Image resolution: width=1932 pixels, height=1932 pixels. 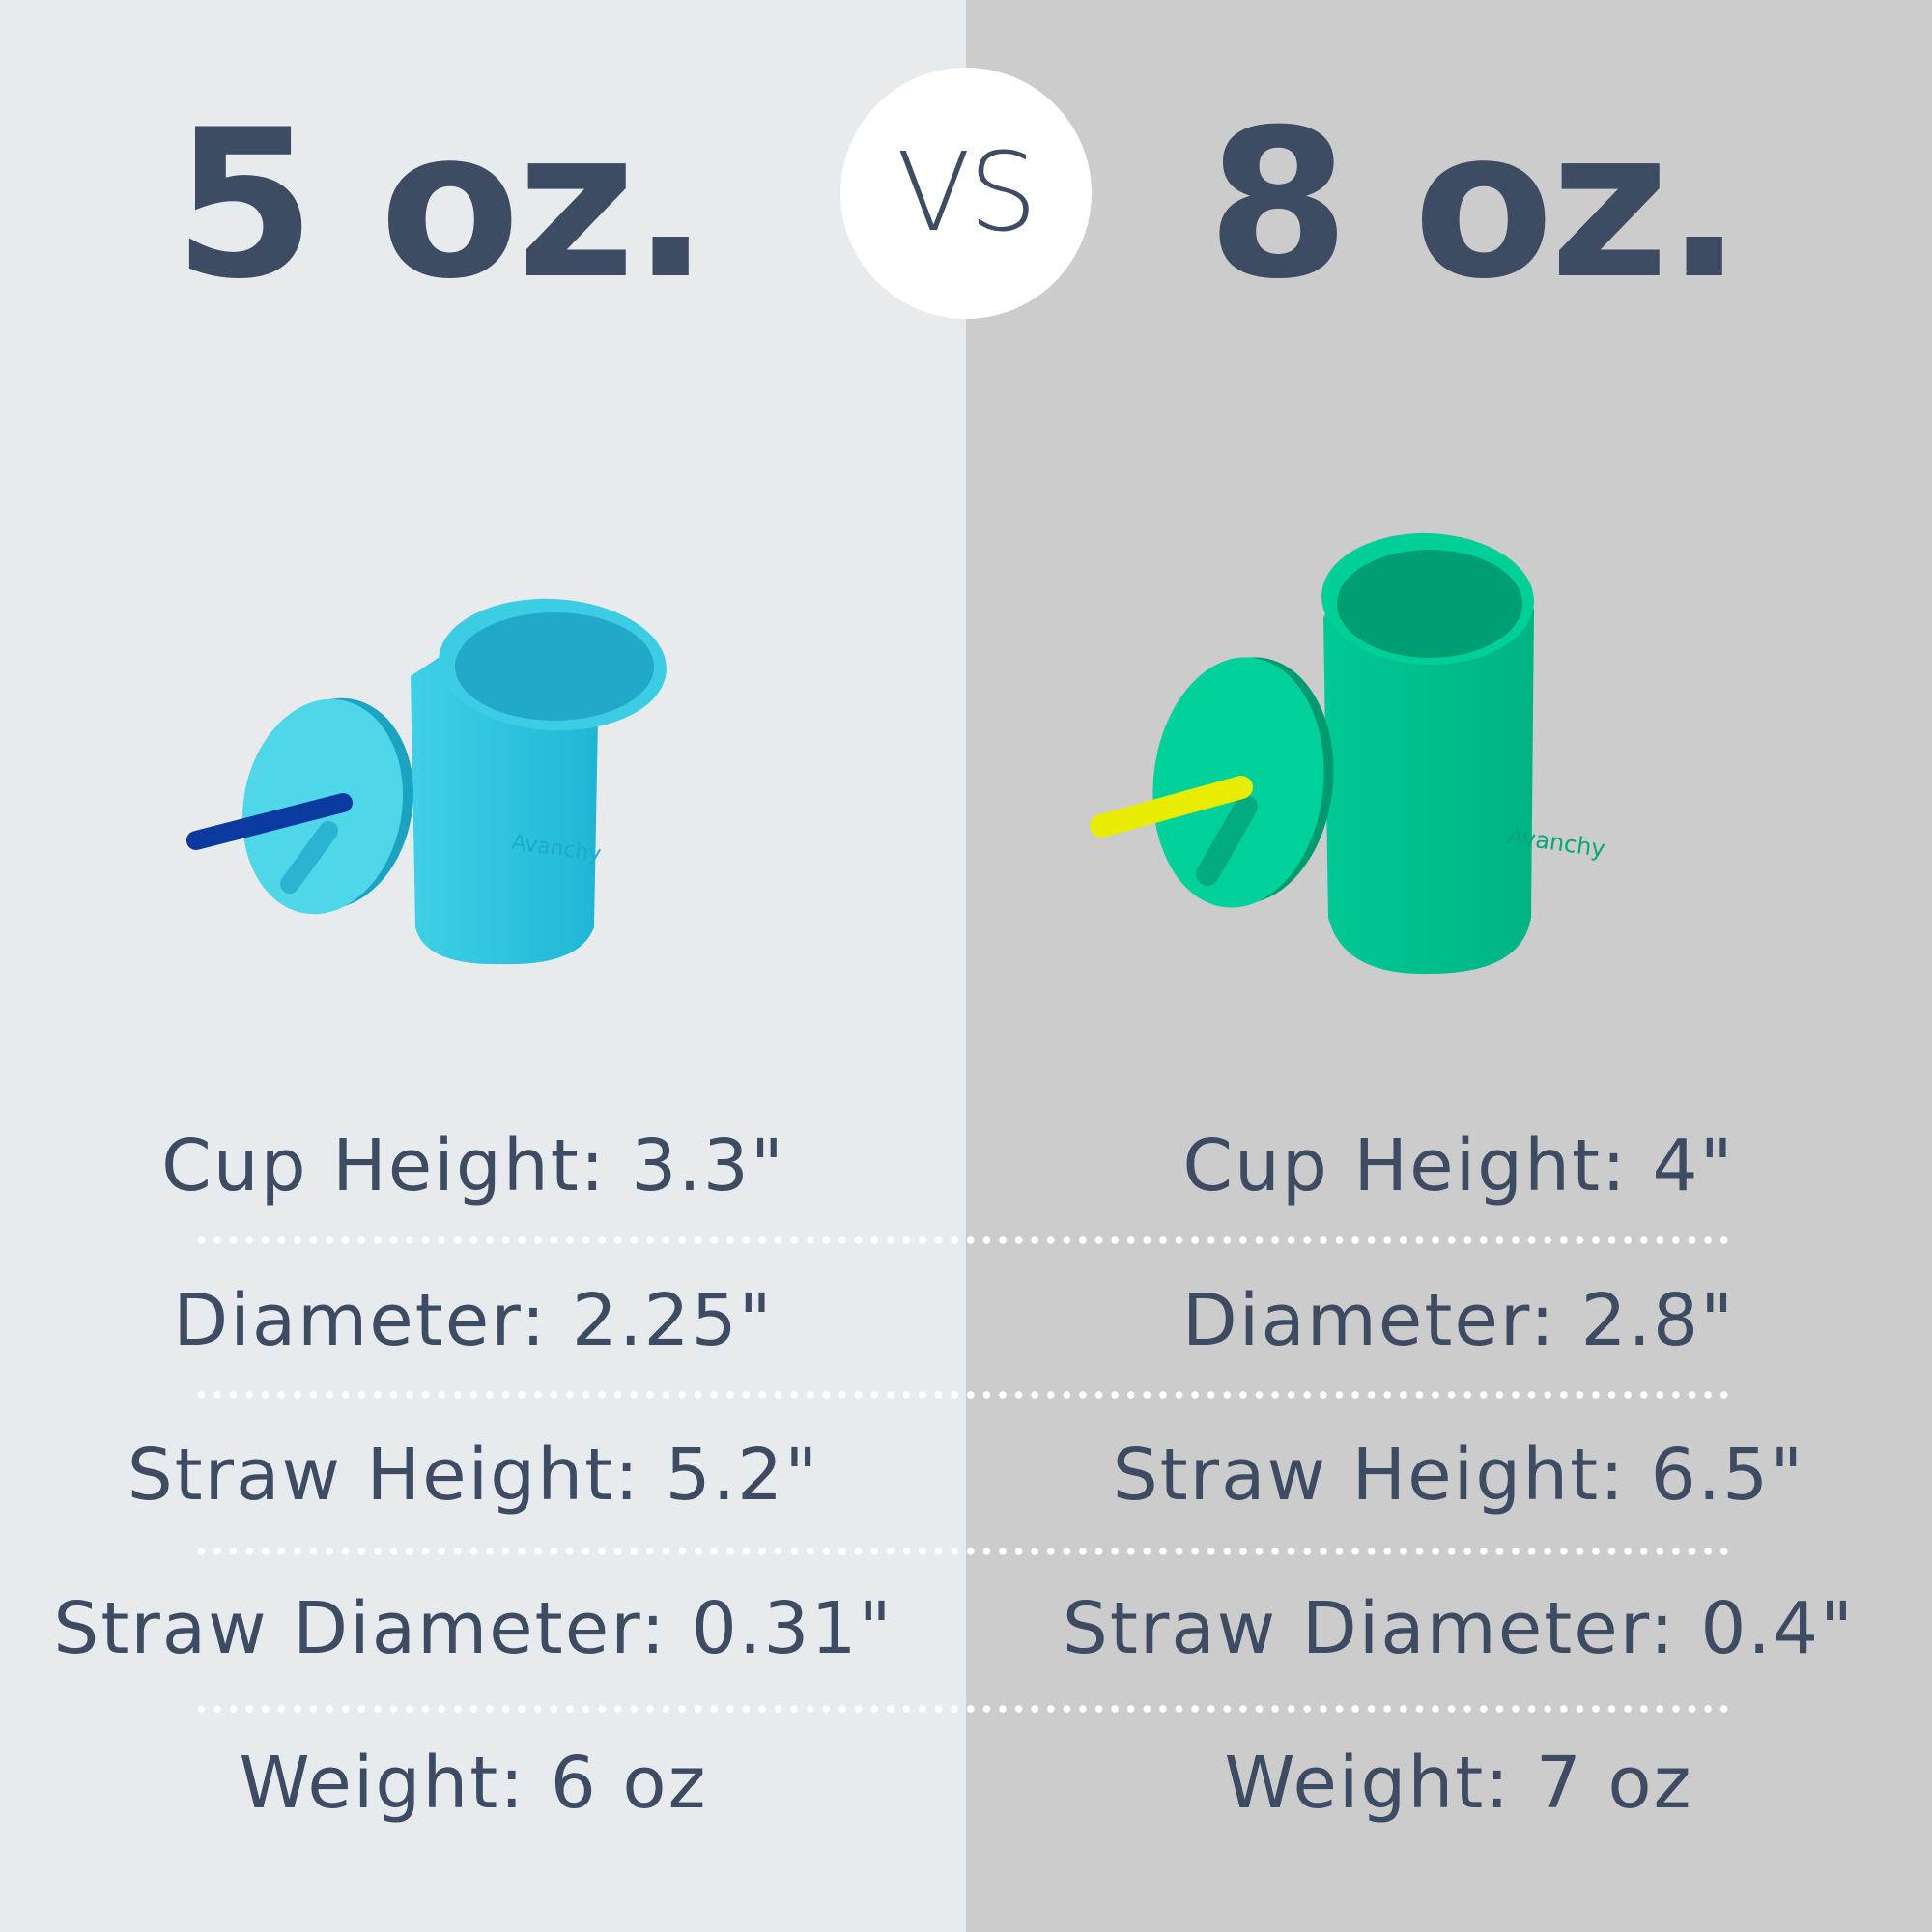 What do you see at coordinates (473, 1475) in the screenshot?
I see `spec-straw-height-5oz: Straw Height: 5.2"` at bounding box center [473, 1475].